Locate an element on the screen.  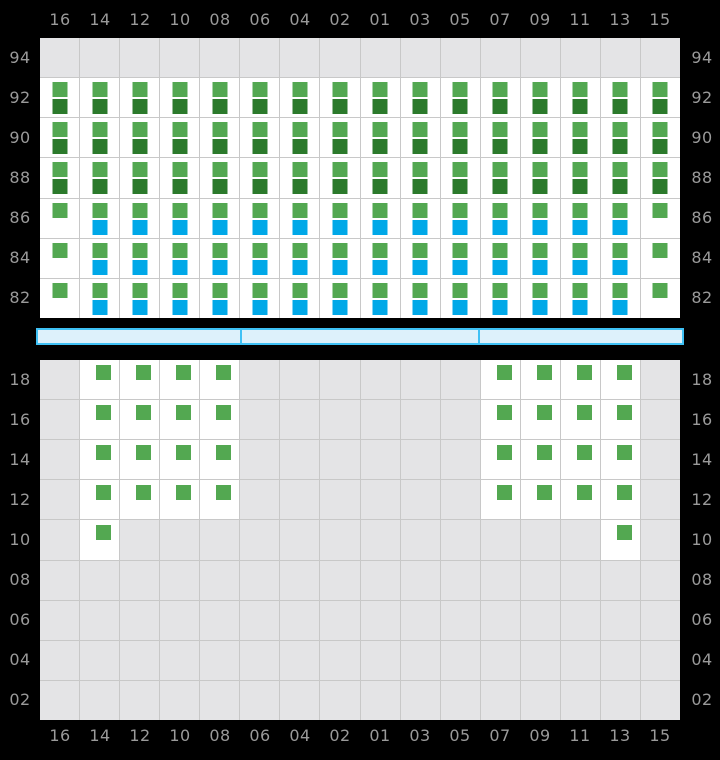
range-scrollbar is located at coordinates (360, 336).